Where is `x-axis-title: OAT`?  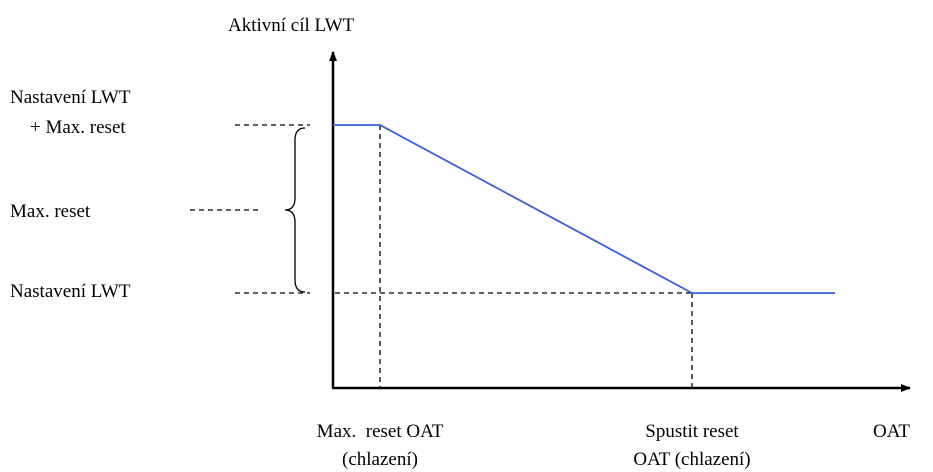
x-axis-title: OAT is located at coordinates (891, 431).